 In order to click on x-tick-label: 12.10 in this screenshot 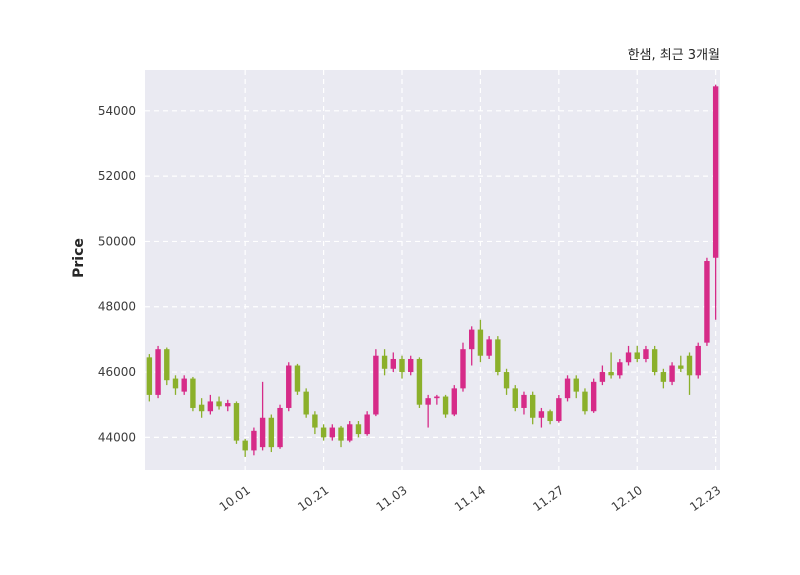, I will do `click(627, 498)`.